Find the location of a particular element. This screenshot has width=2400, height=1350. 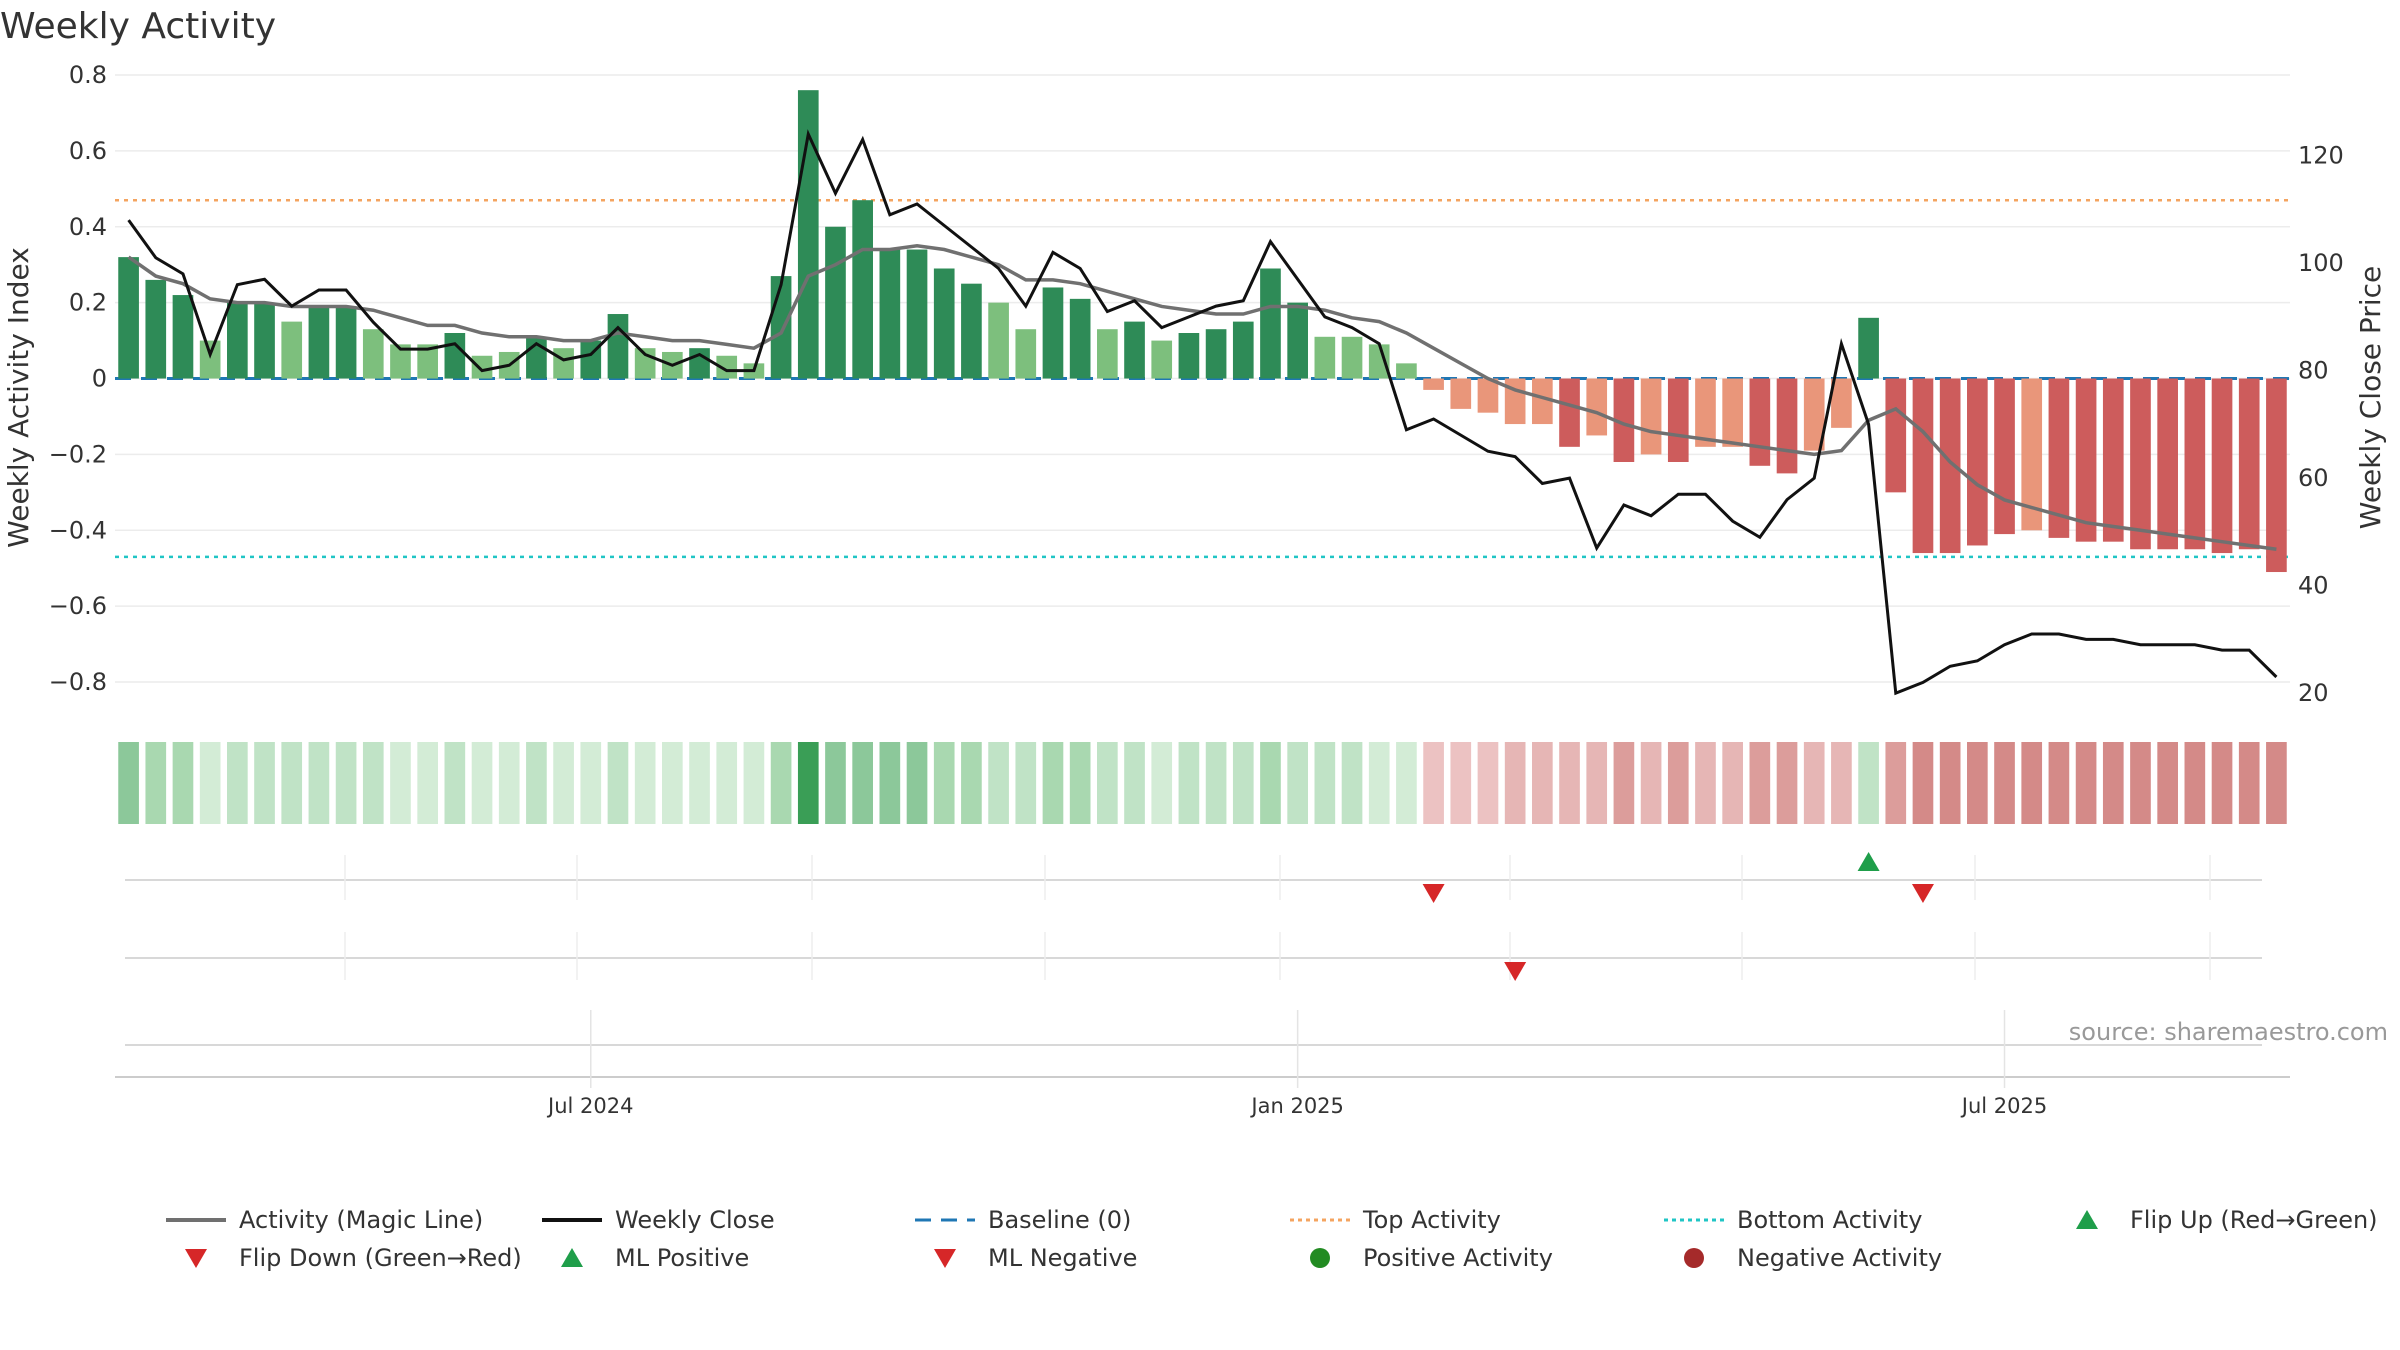

left-tick-label: 0.8 is located at coordinates (88, 75).